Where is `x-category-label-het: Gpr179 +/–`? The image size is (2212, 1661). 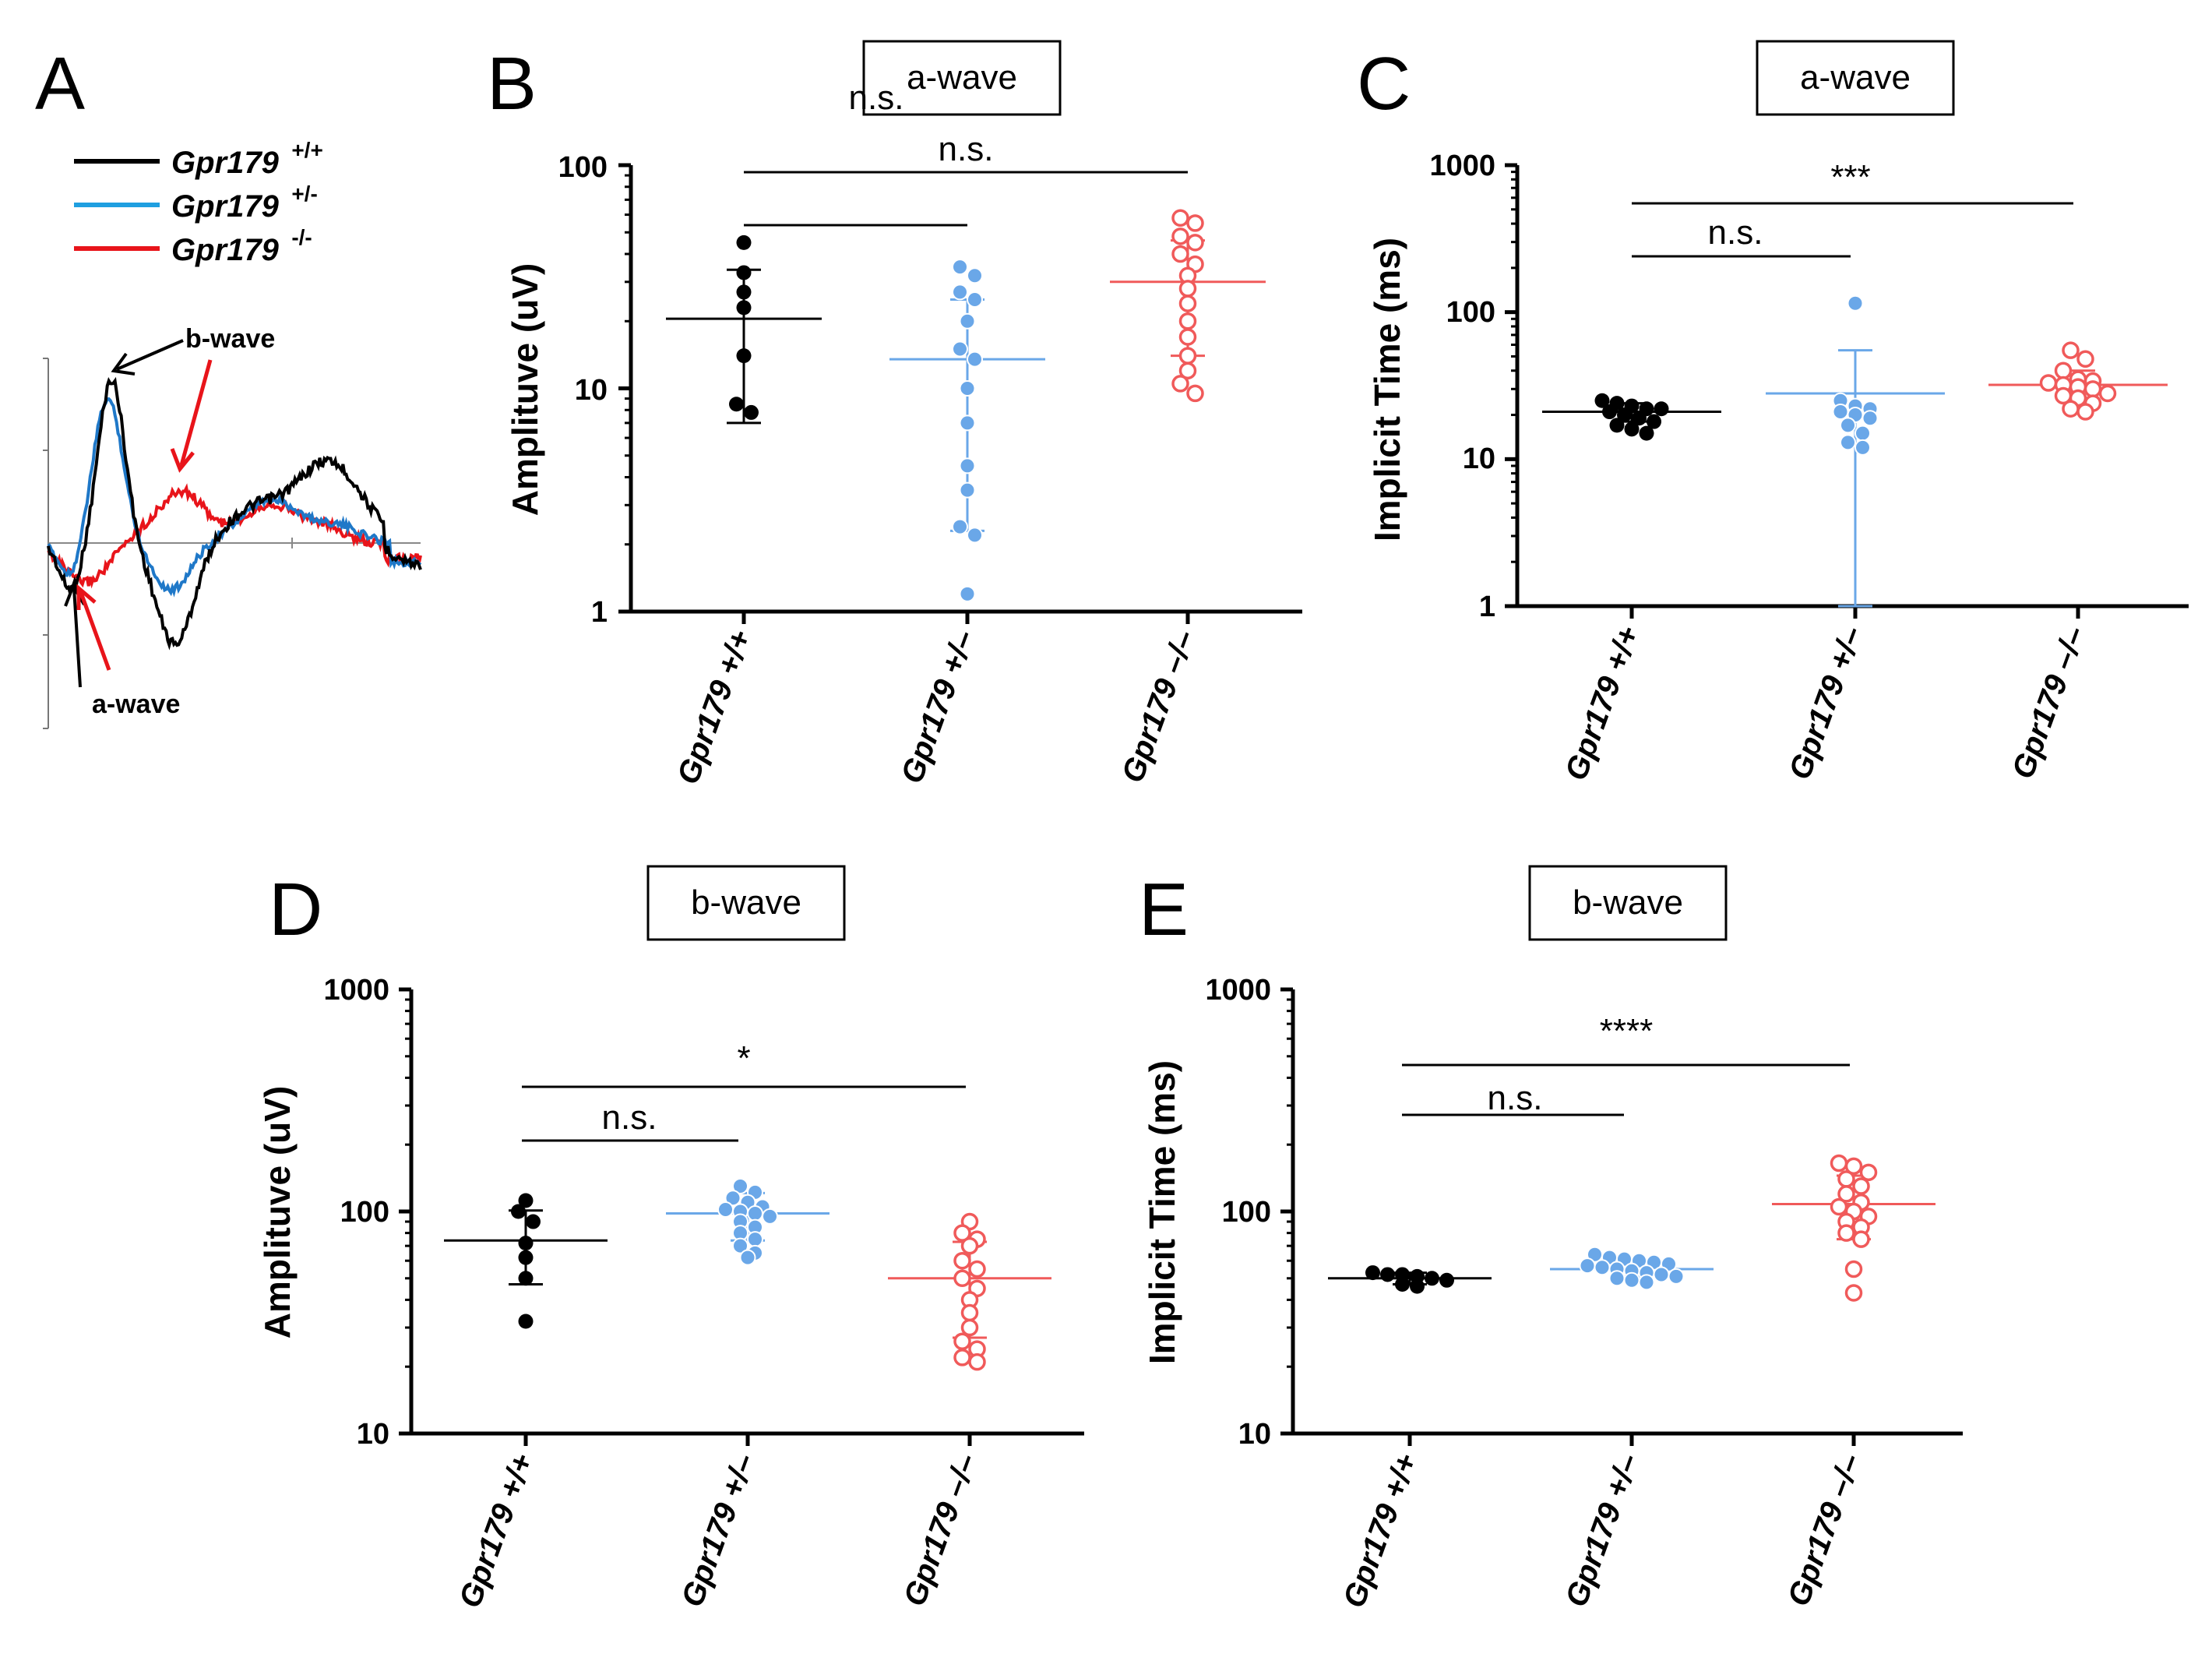
x-category-label-het: Gpr179 +/– is located at coordinates (719, 1530).